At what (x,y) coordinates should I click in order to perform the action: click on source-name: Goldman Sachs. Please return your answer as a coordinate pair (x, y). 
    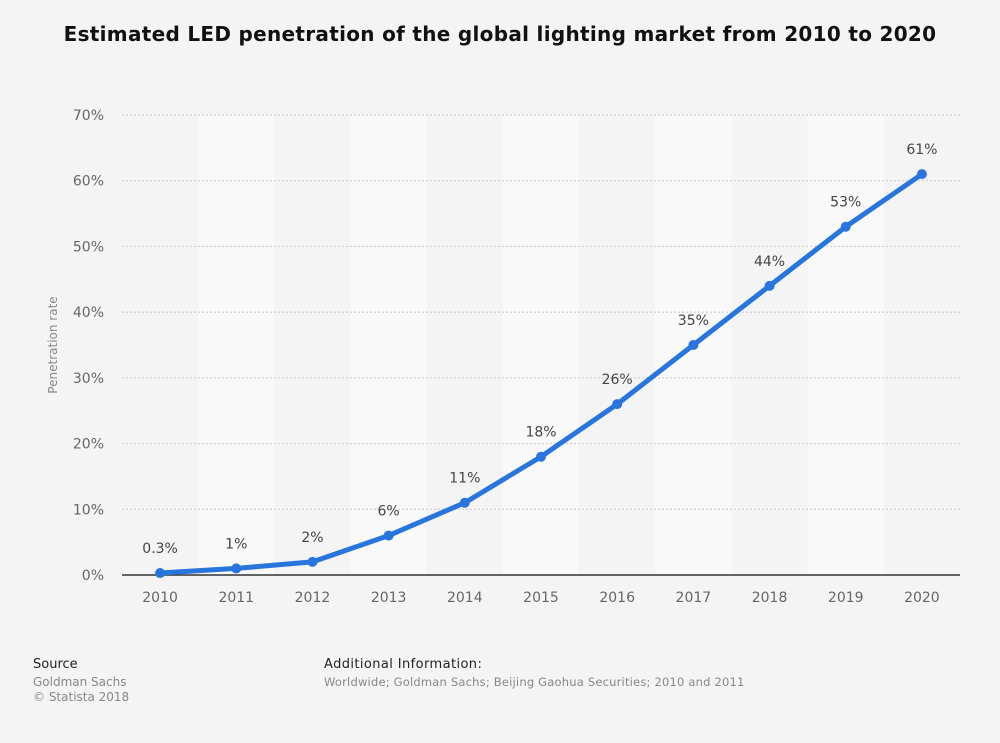
    Looking at the image, I should click on (80, 682).